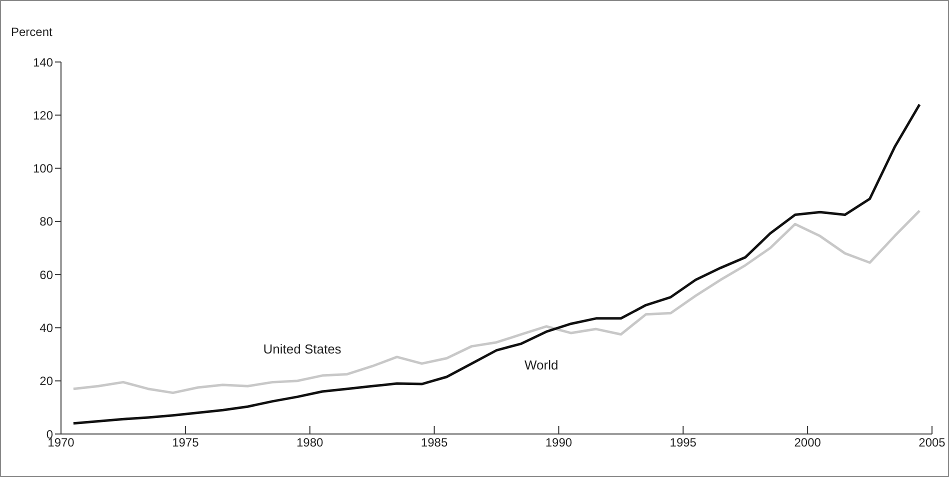  I want to click on y-tick-label: 140, so click(43, 62).